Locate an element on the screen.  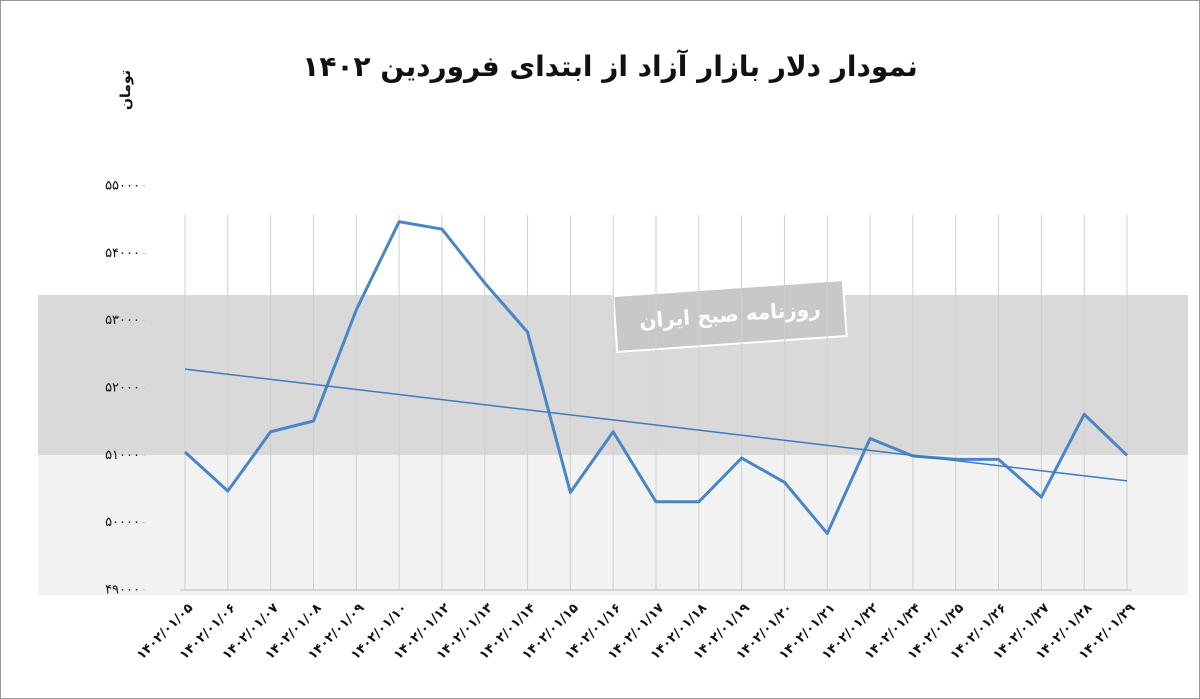
y-tick-label: ۵۵۰۰۰ is located at coordinates (122, 186).